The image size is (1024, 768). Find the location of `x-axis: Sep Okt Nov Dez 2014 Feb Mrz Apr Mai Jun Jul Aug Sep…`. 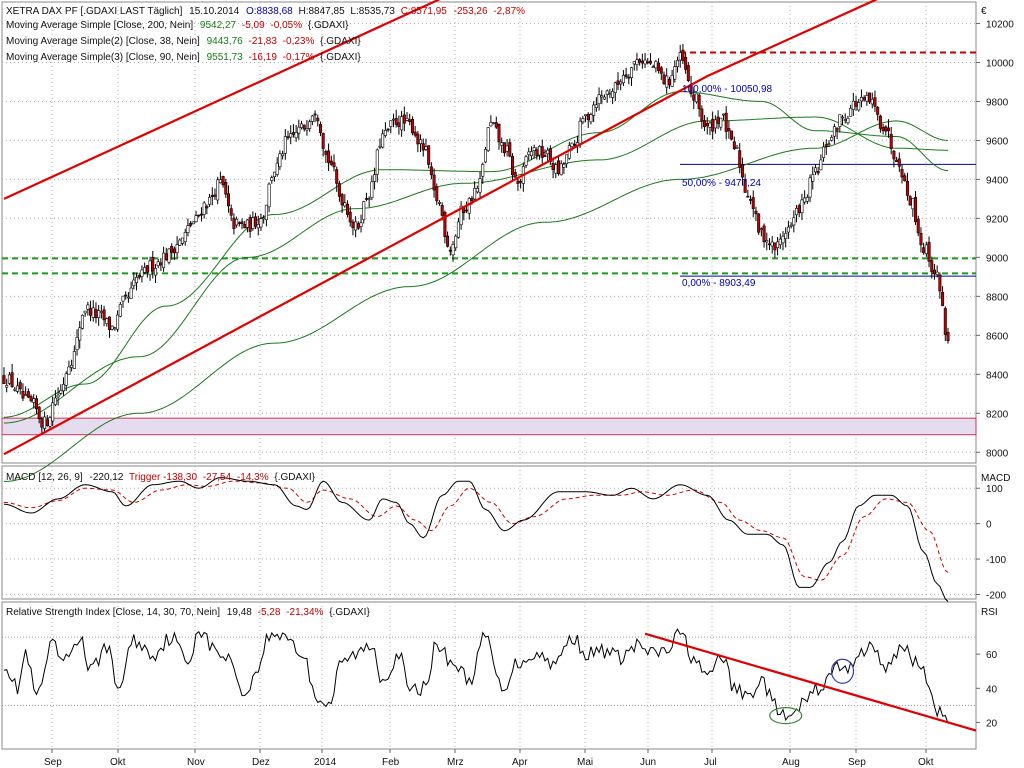

x-axis: Sep Okt Nov Dez 2014 Feb Mrz Apr Mai Jun Jul Aug Sep… is located at coordinates (489, 758).